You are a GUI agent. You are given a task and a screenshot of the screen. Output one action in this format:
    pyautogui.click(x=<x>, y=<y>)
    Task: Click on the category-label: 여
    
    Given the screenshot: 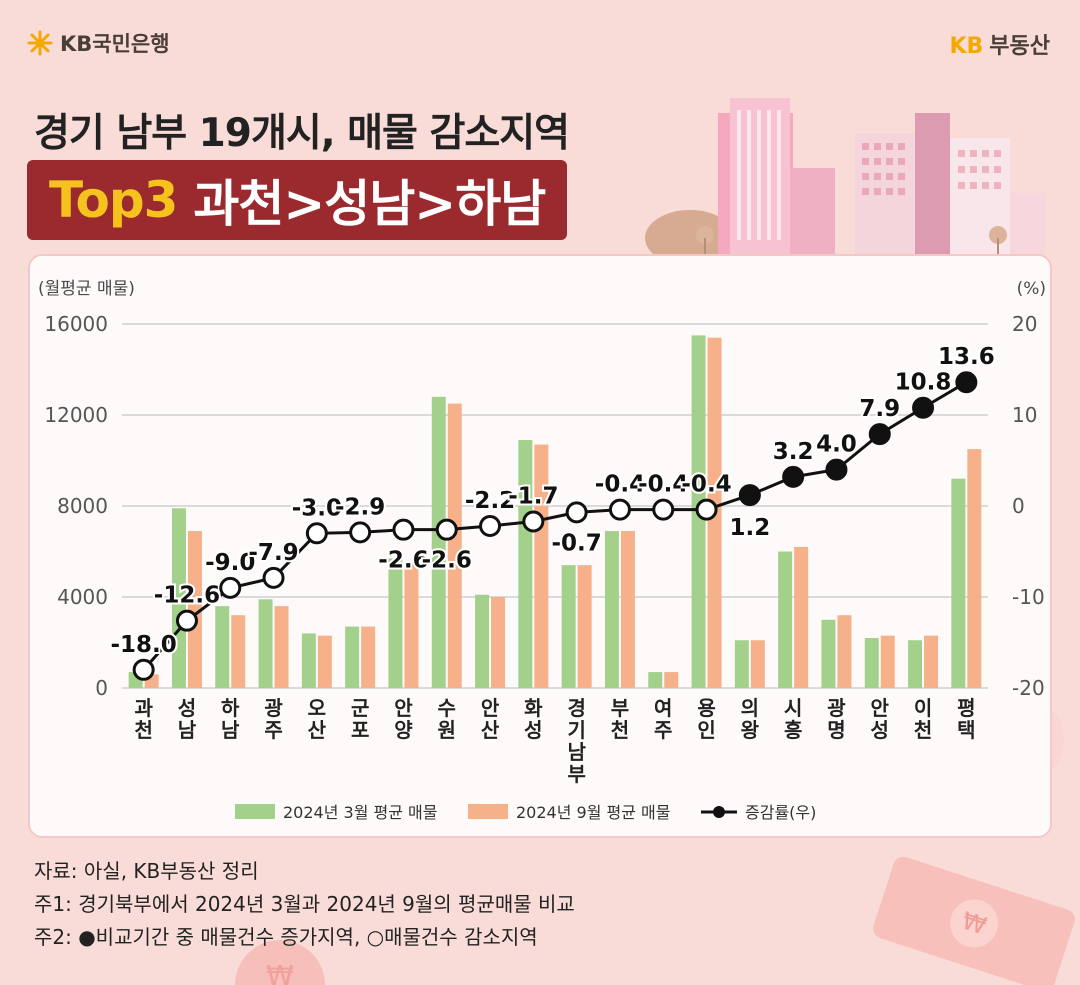 What is the action you would take?
    pyautogui.click(x=663, y=708)
    